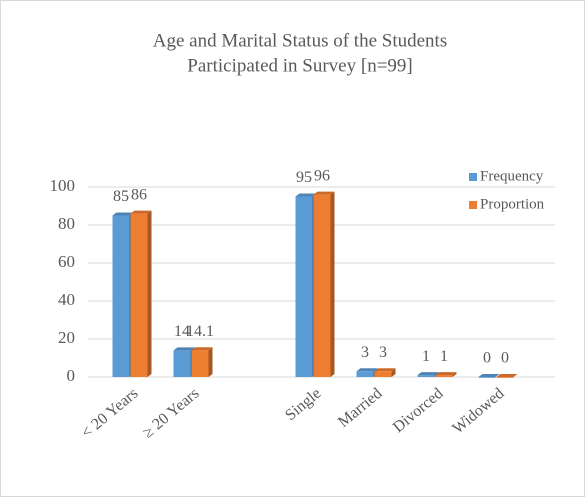  Describe the element at coordinates (300, 40) in the screenshot. I see `chart-title: Age and Marital Status of the Students` at that location.